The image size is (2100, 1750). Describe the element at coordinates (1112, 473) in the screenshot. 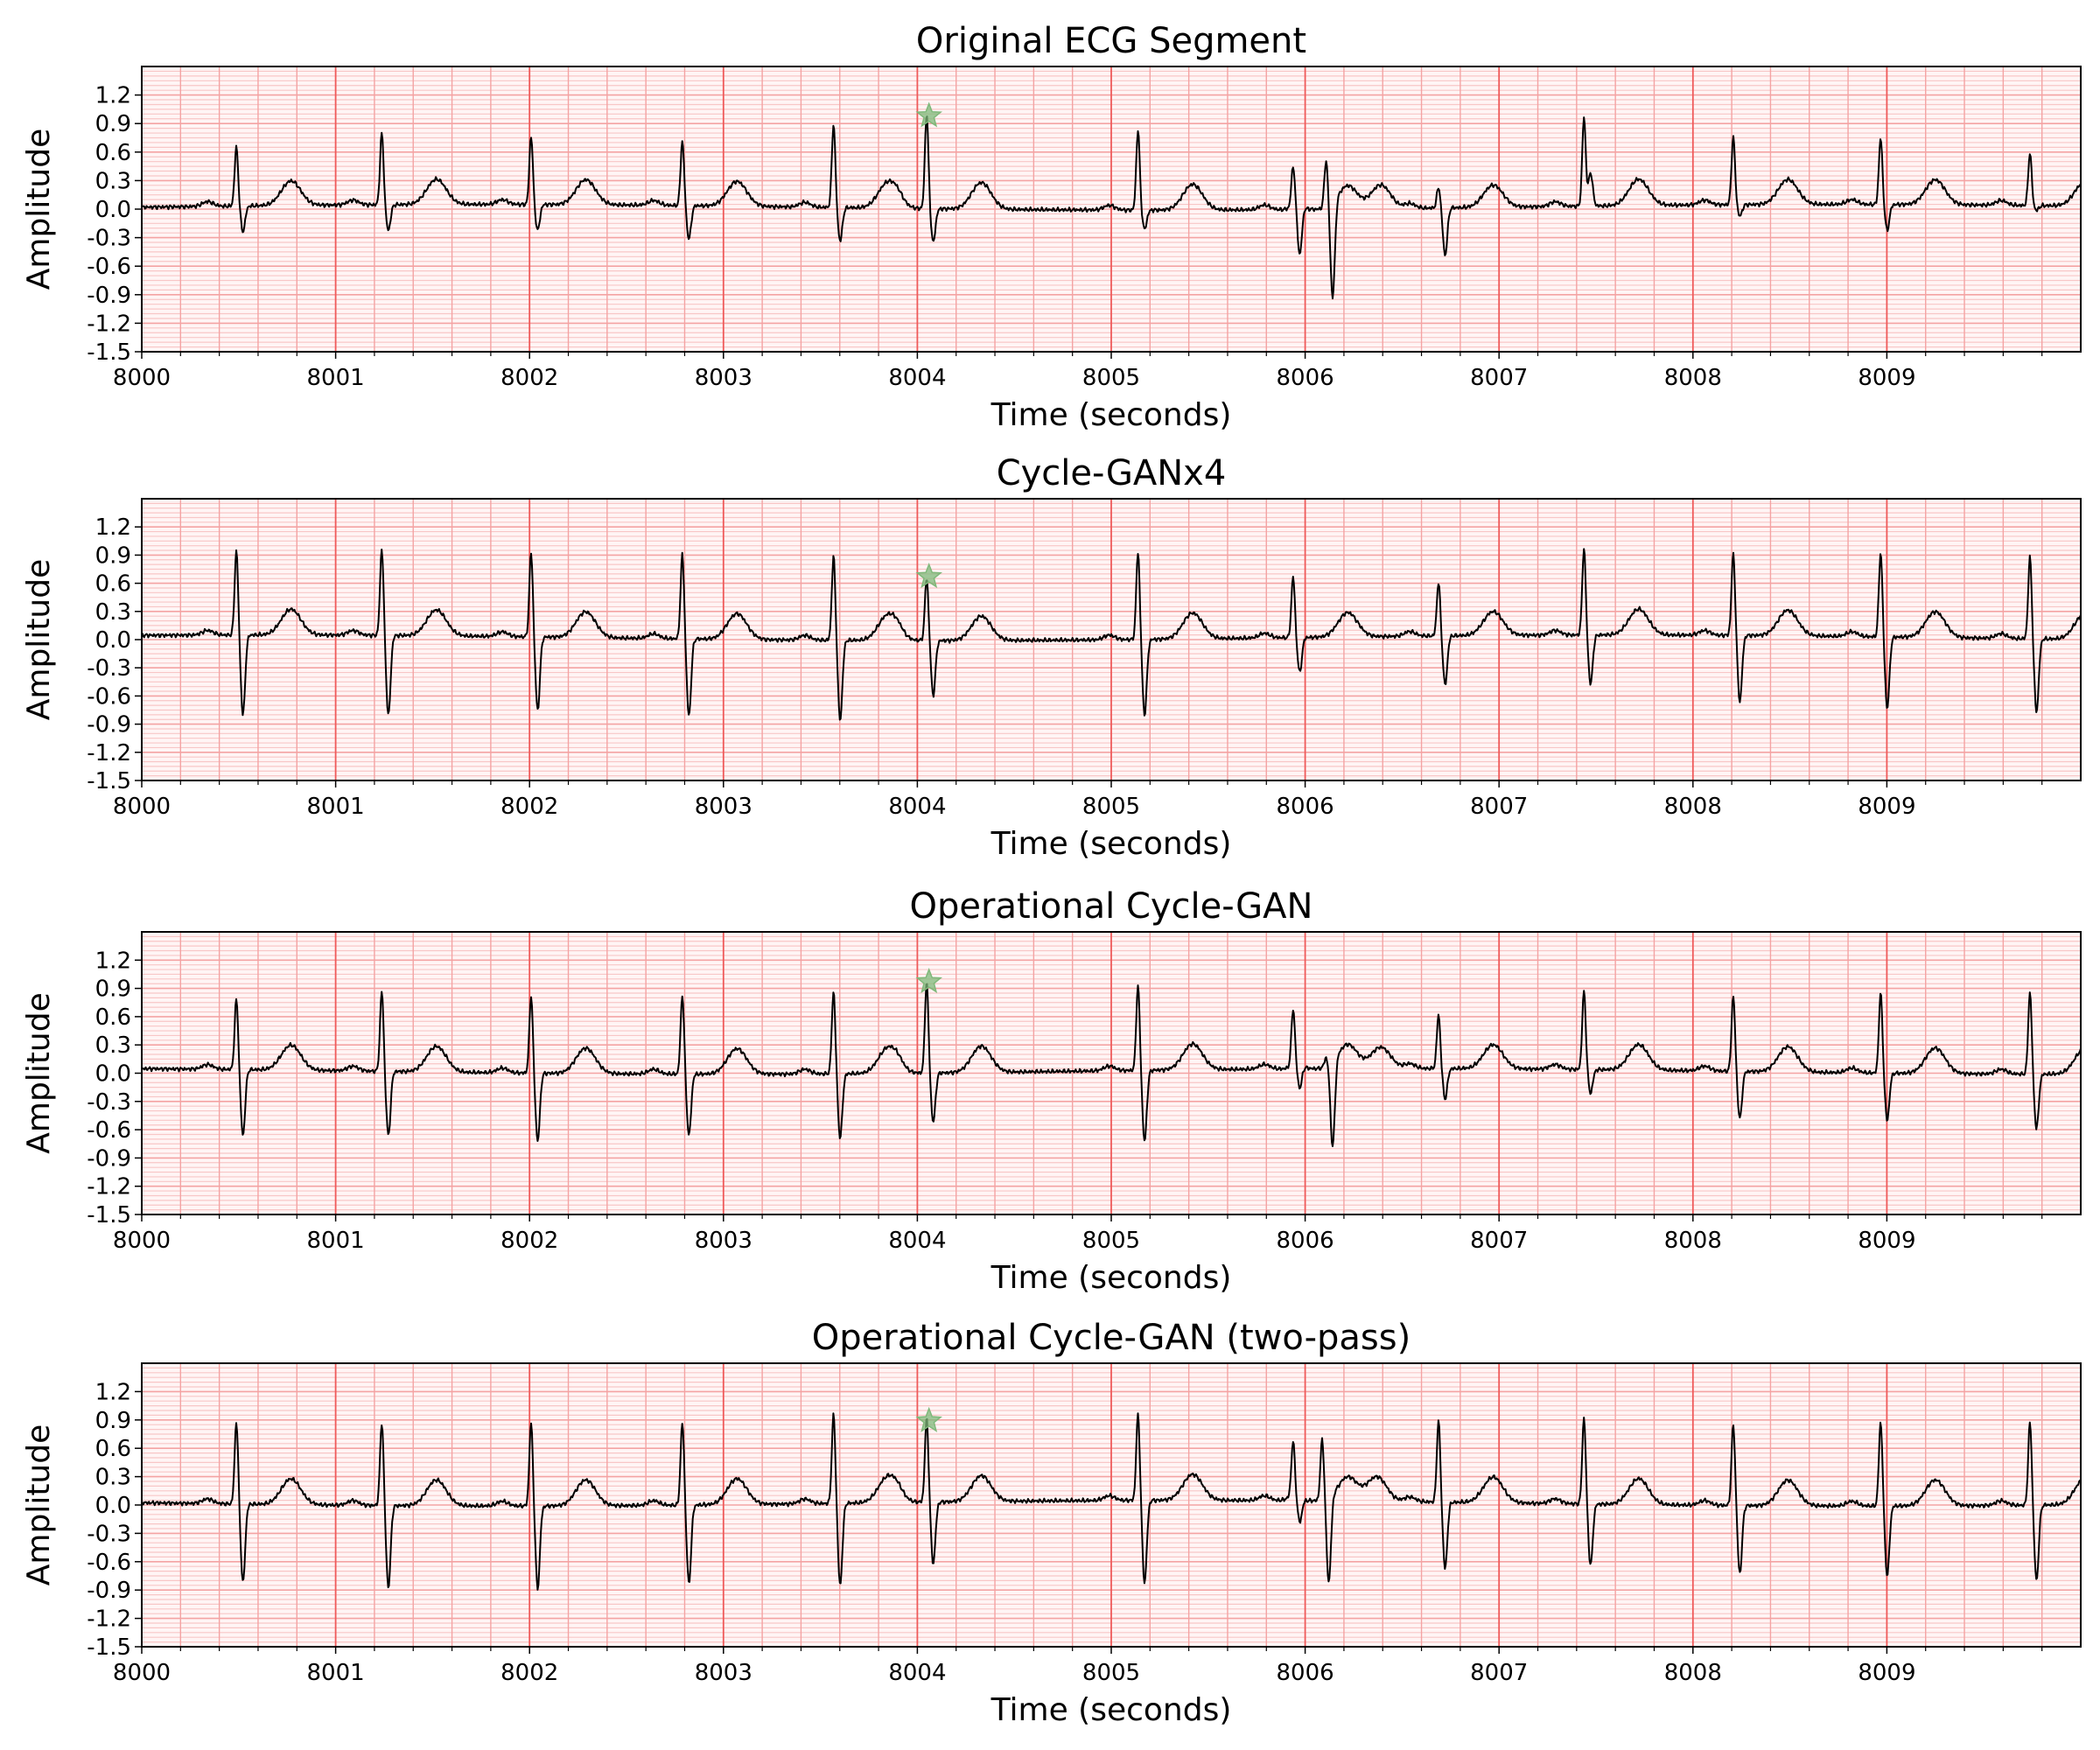

I see `panel-title: Cycle-GANx4` at that location.